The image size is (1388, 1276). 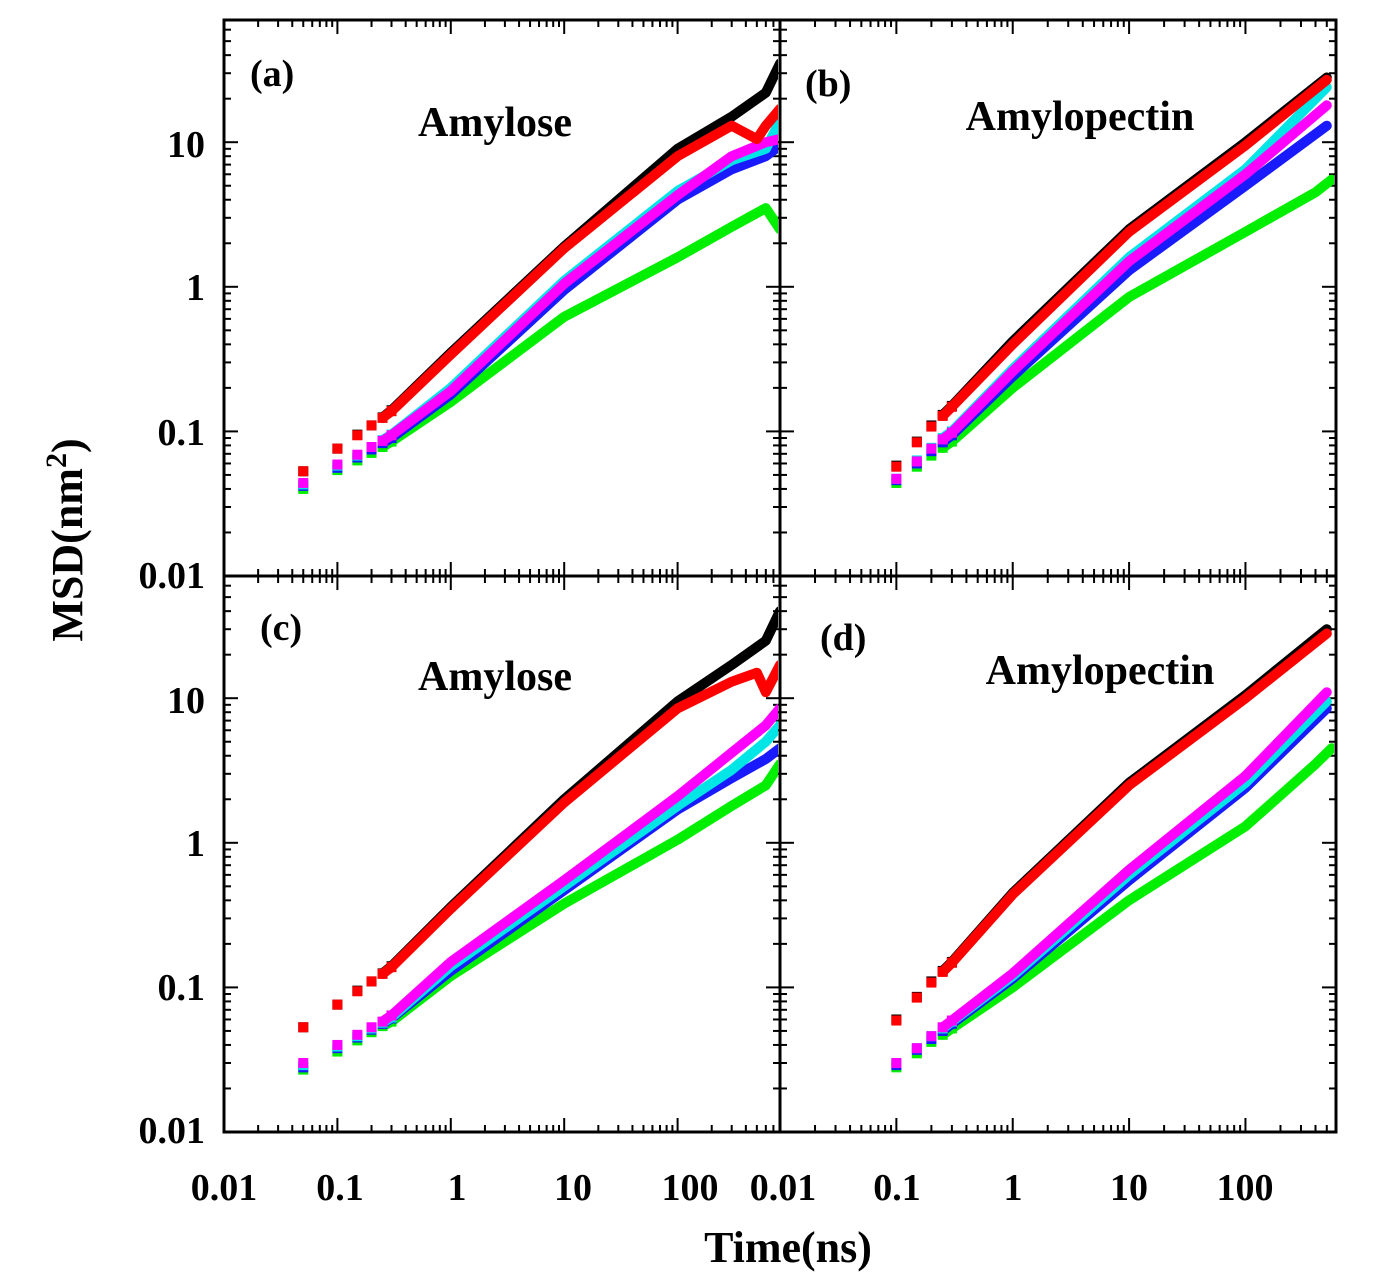 I want to click on series-group-b, so click(x=1112, y=280).